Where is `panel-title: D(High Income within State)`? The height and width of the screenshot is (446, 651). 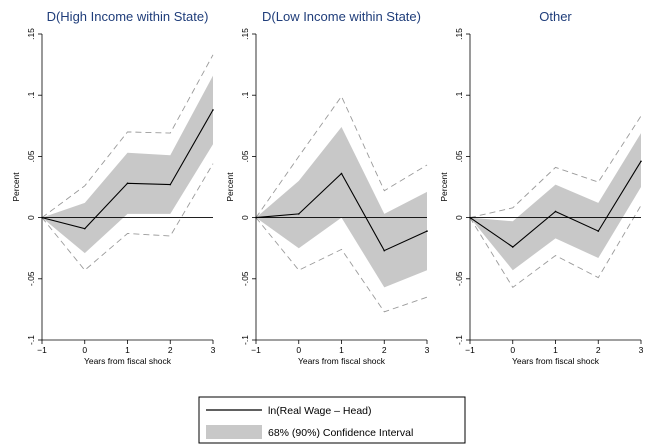
panel-title: D(High Income within State) is located at coordinates (128, 16).